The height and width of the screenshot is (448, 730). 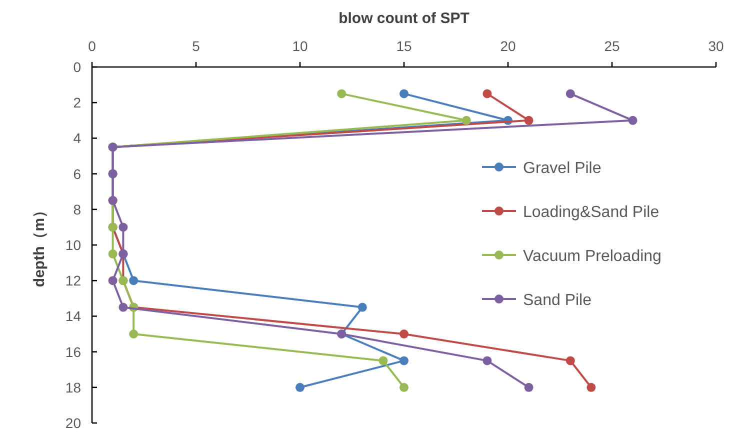 What do you see at coordinates (562, 168) in the screenshot?
I see `legend-label: Gravel Pile` at bounding box center [562, 168].